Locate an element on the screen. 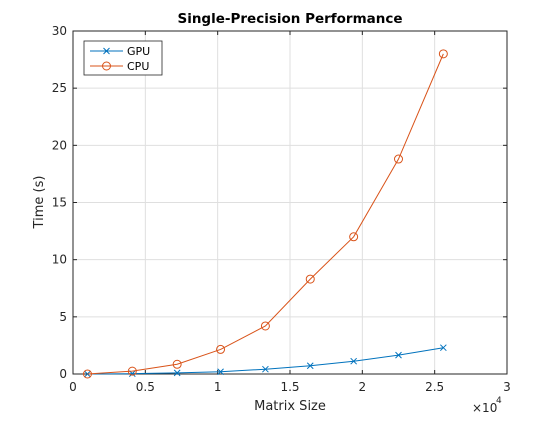 Image resolution: width=560 pixels, height=424 pixels. y-tick-label: 30 is located at coordinates (59, 31).